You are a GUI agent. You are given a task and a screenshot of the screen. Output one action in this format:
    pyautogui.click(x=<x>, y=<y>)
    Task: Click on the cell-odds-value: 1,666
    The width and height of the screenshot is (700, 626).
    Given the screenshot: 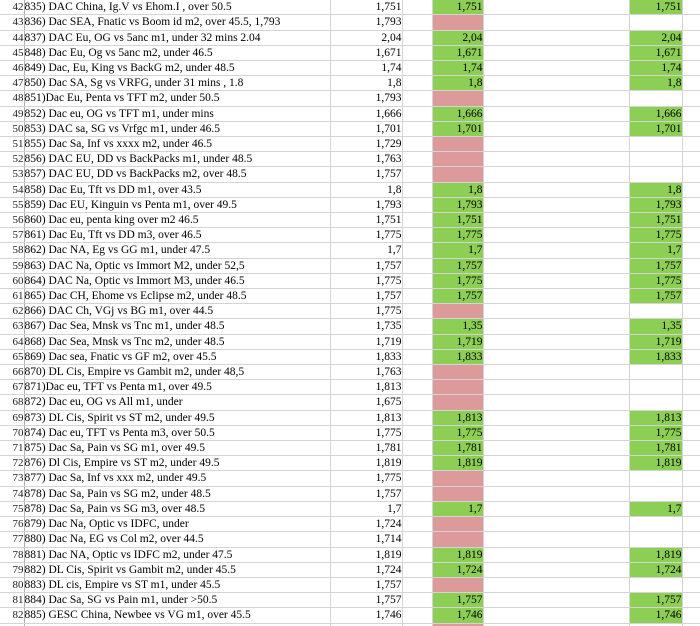 What is the action you would take?
    pyautogui.click(x=366, y=114)
    